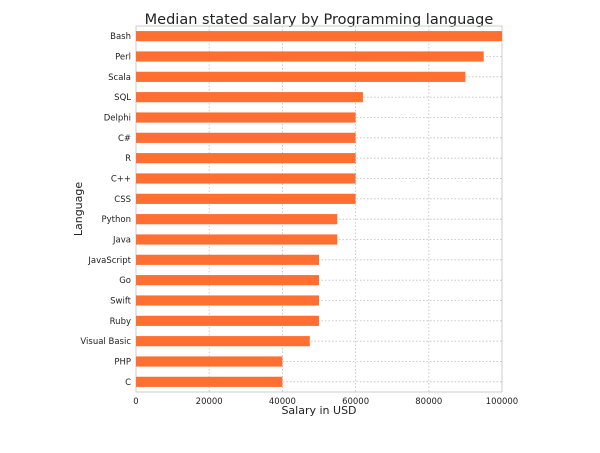  I want to click on bar-go, so click(227, 280).